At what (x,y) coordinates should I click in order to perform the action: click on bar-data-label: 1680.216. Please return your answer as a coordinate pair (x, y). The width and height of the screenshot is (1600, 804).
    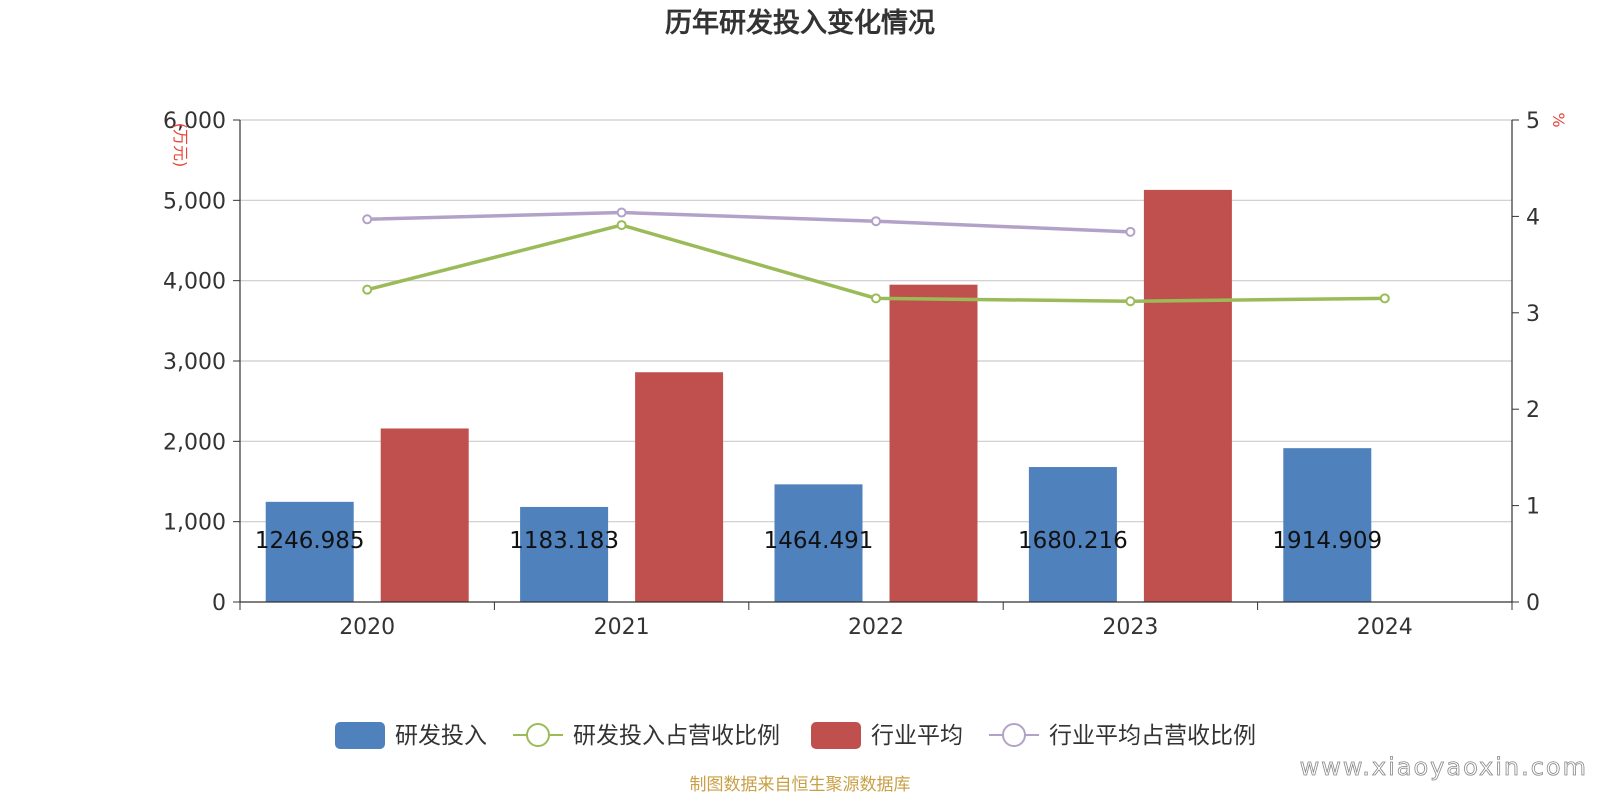
    Looking at the image, I should click on (1073, 541).